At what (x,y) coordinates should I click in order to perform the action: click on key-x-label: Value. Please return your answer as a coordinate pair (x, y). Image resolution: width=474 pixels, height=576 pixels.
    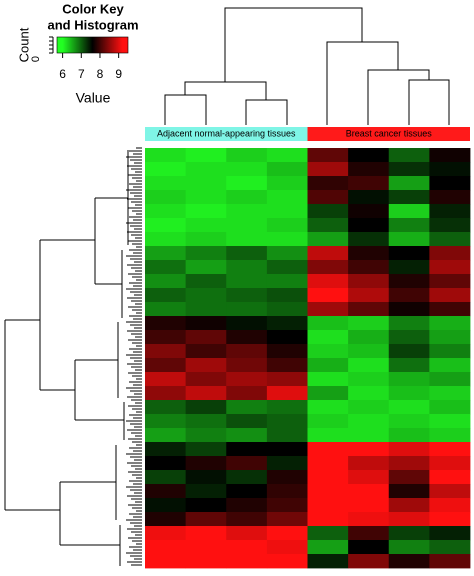
    Looking at the image, I should click on (93, 98).